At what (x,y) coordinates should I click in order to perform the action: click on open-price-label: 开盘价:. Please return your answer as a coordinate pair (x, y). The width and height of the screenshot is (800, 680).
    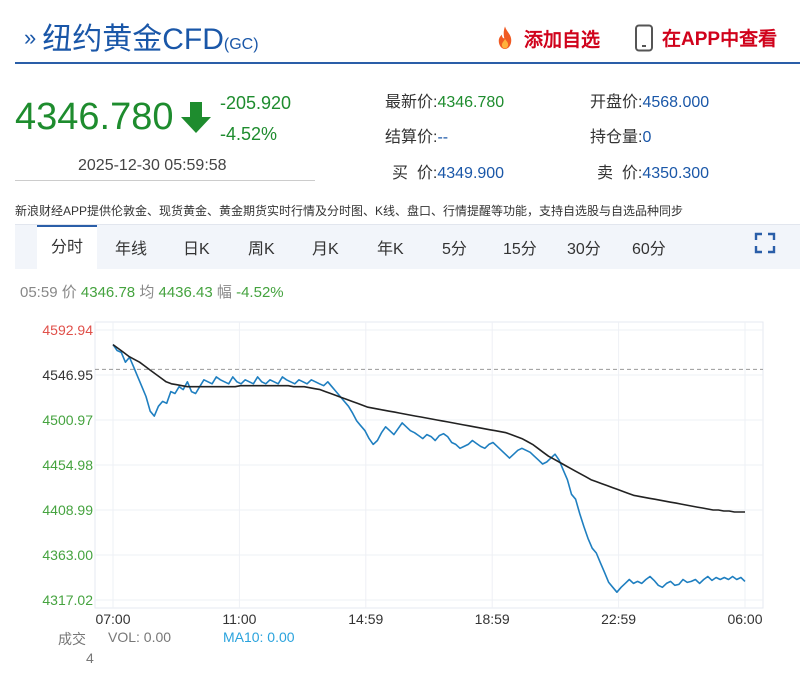
    Looking at the image, I should click on (616, 102).